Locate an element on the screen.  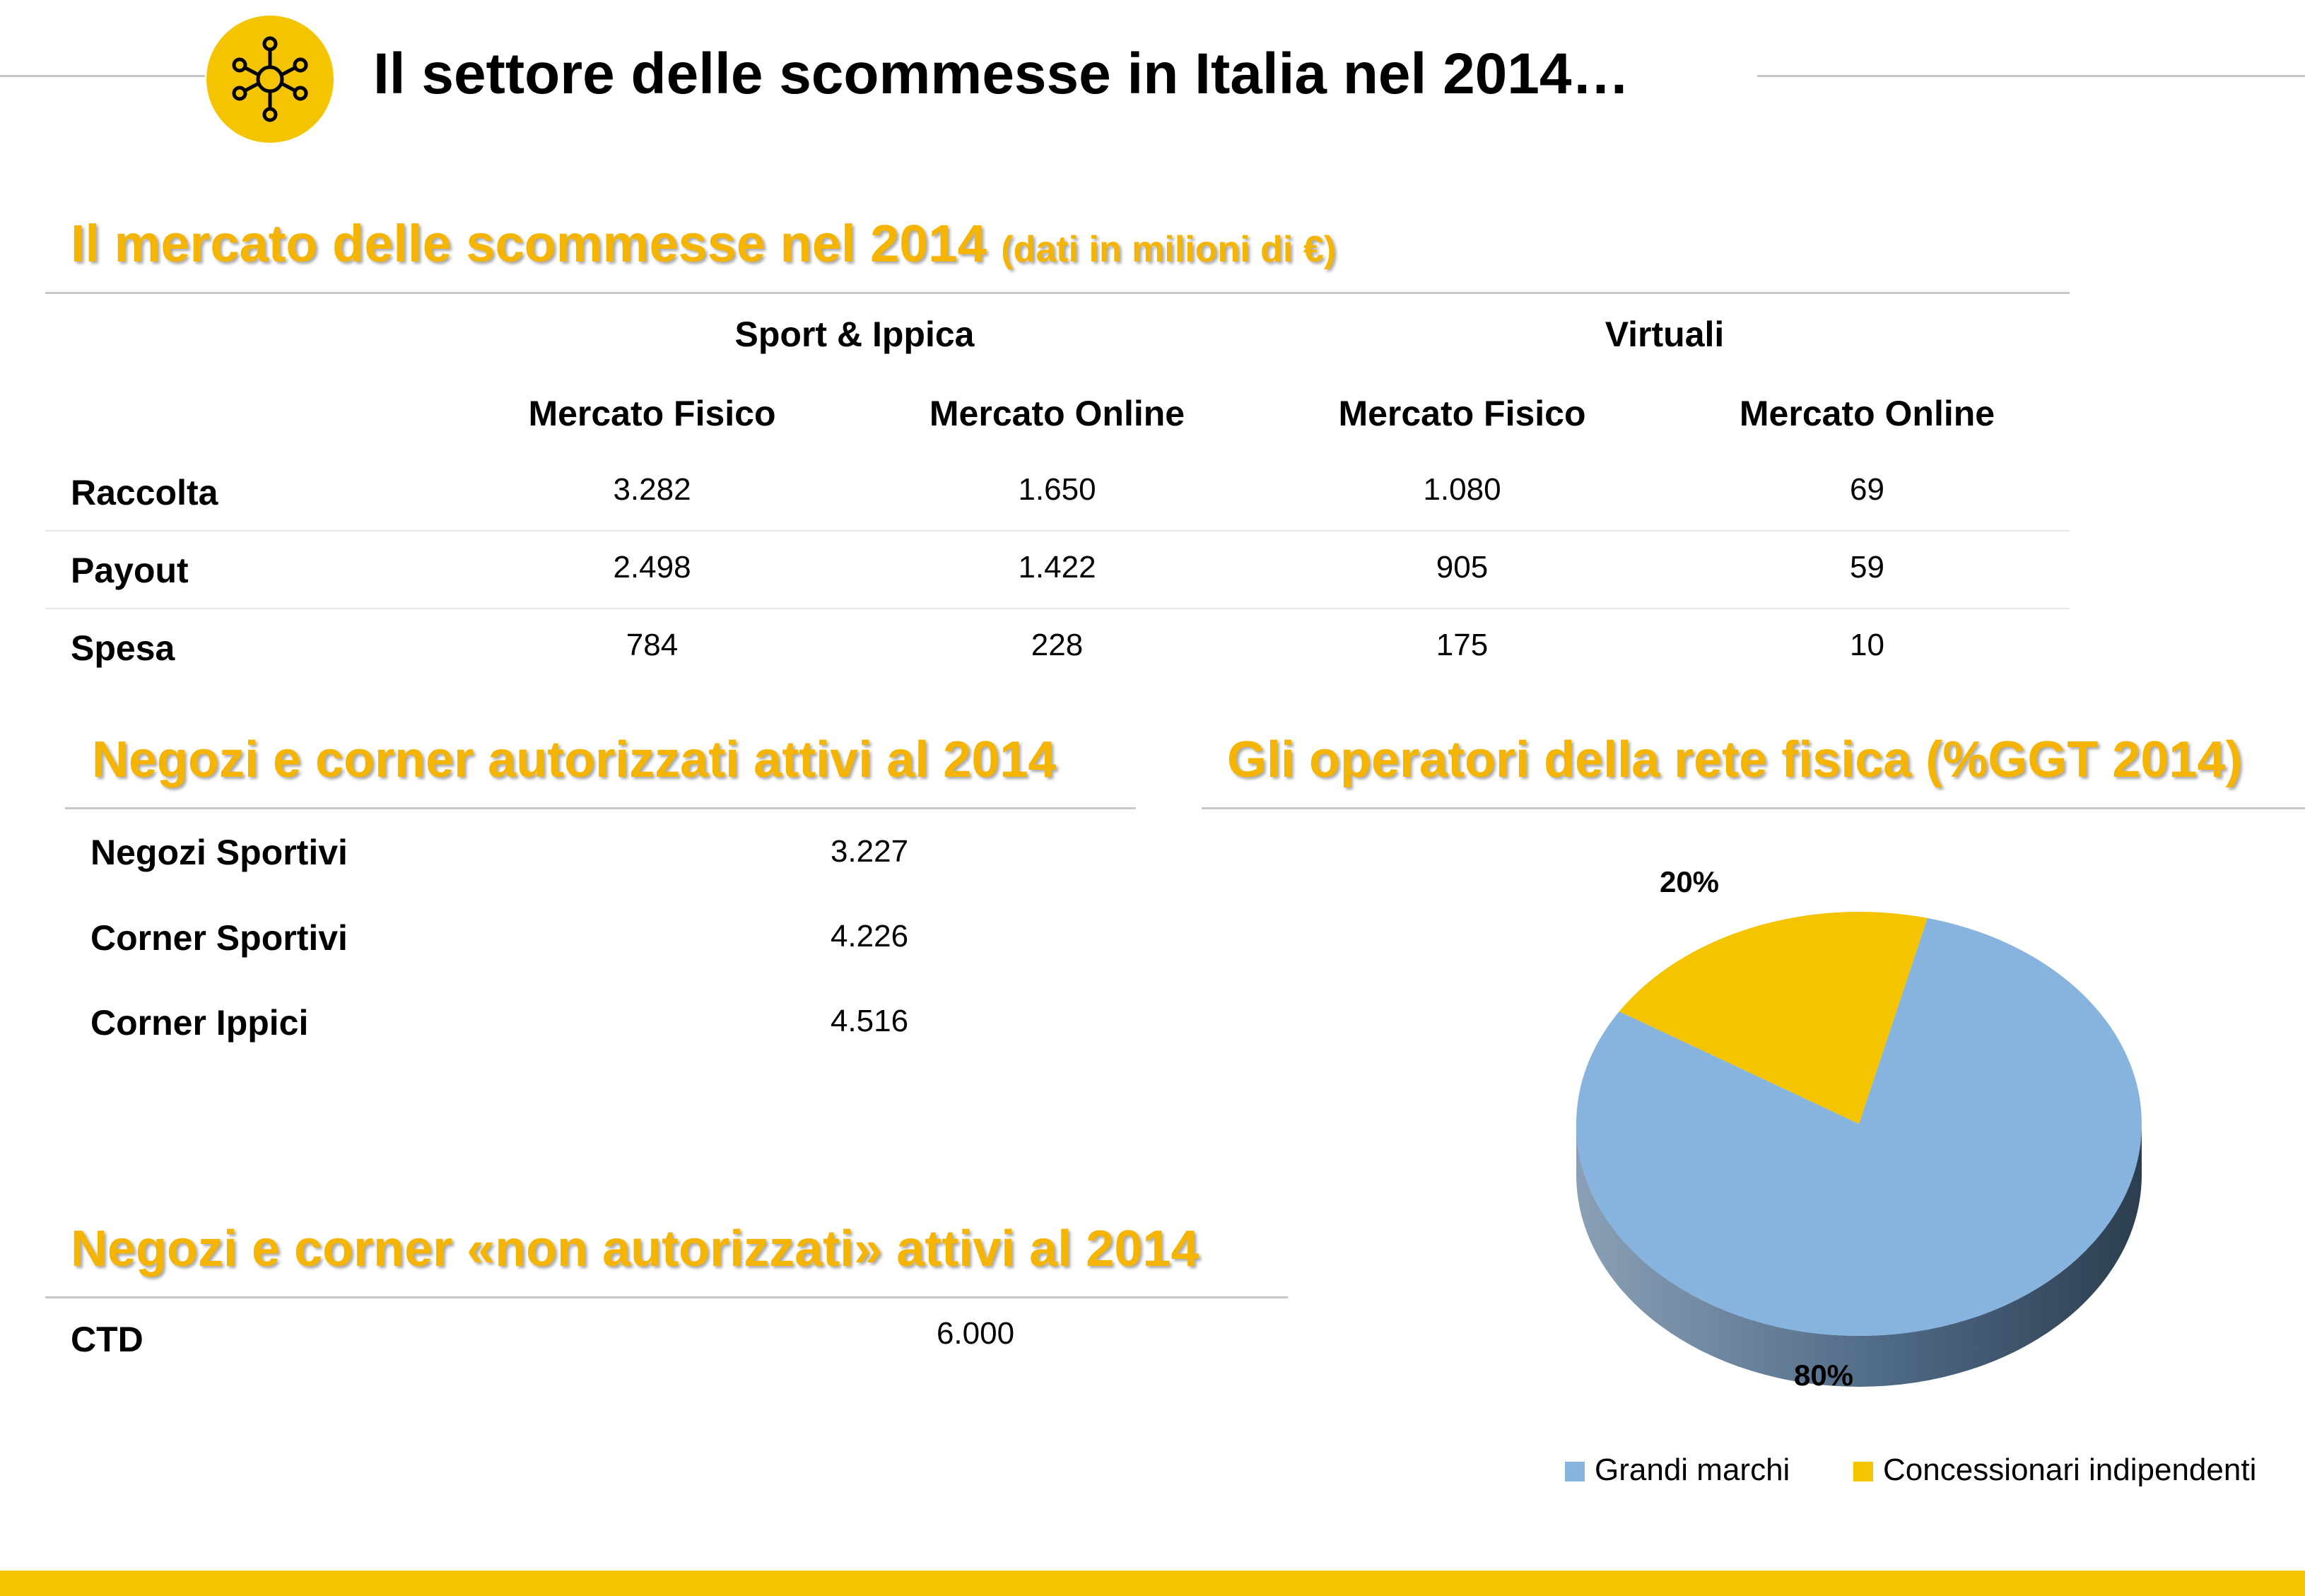
unauthorized-row-value: 6.000 is located at coordinates (975, 1333).